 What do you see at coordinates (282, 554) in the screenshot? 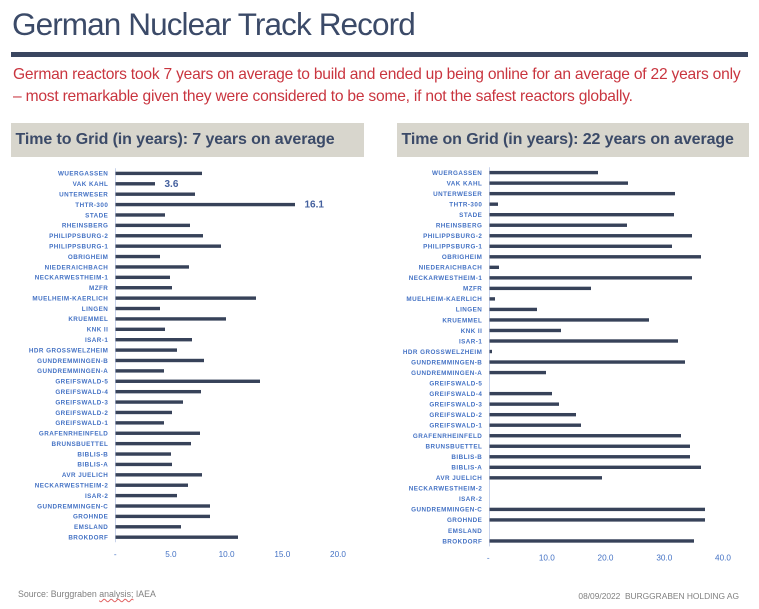
I see `svg-text: 15.0` at bounding box center [282, 554].